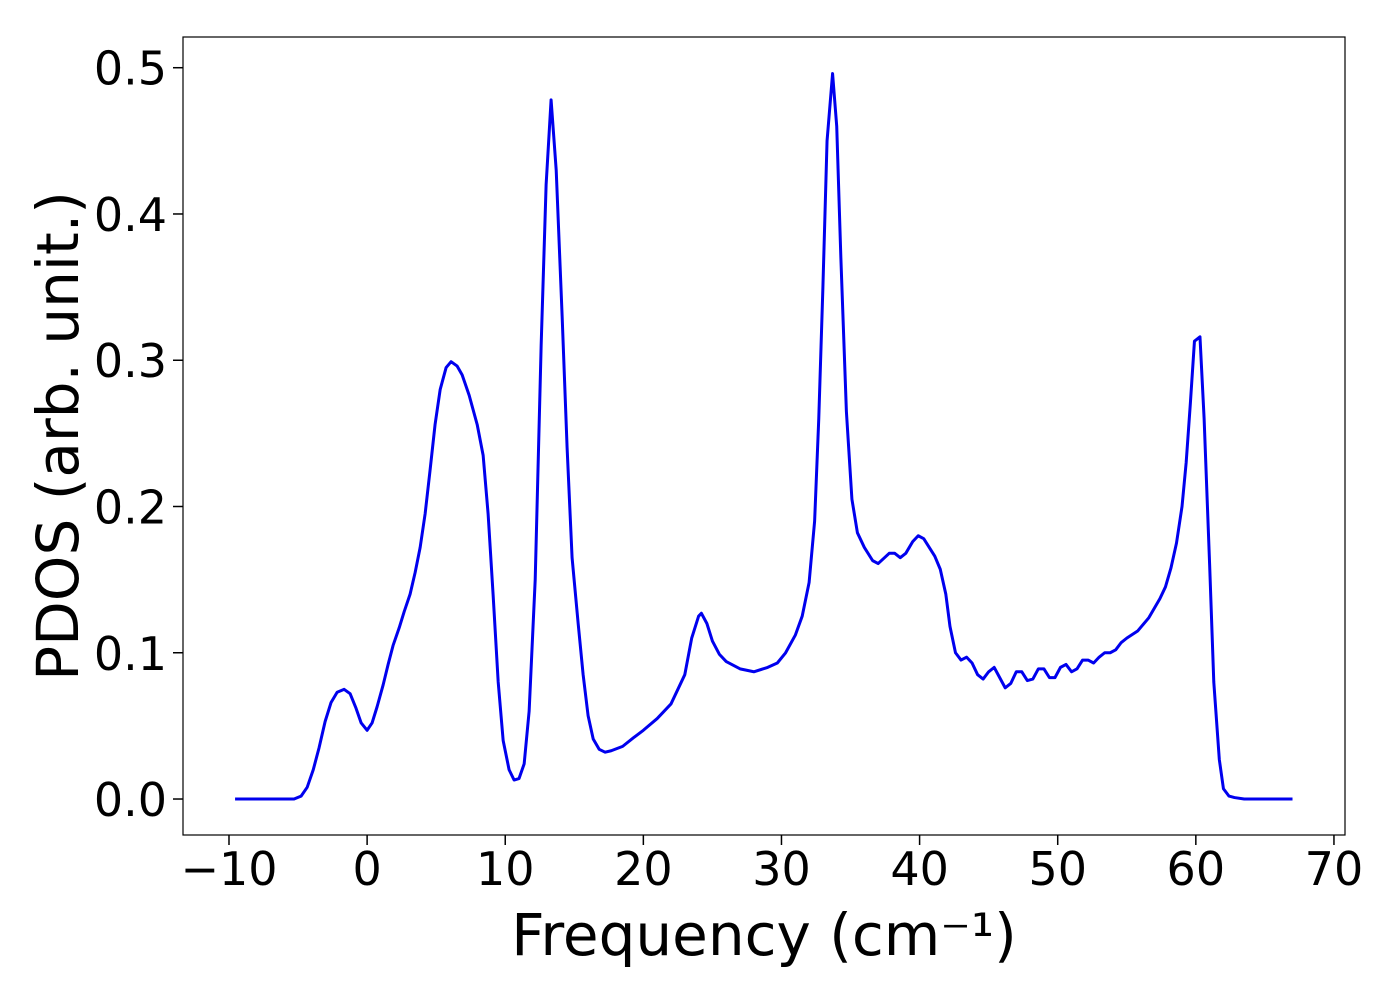 Image resolution: width=1400 pixels, height=1000 pixels. Describe the element at coordinates (781, 869) in the screenshot. I see `x-tick-label: 30` at that location.